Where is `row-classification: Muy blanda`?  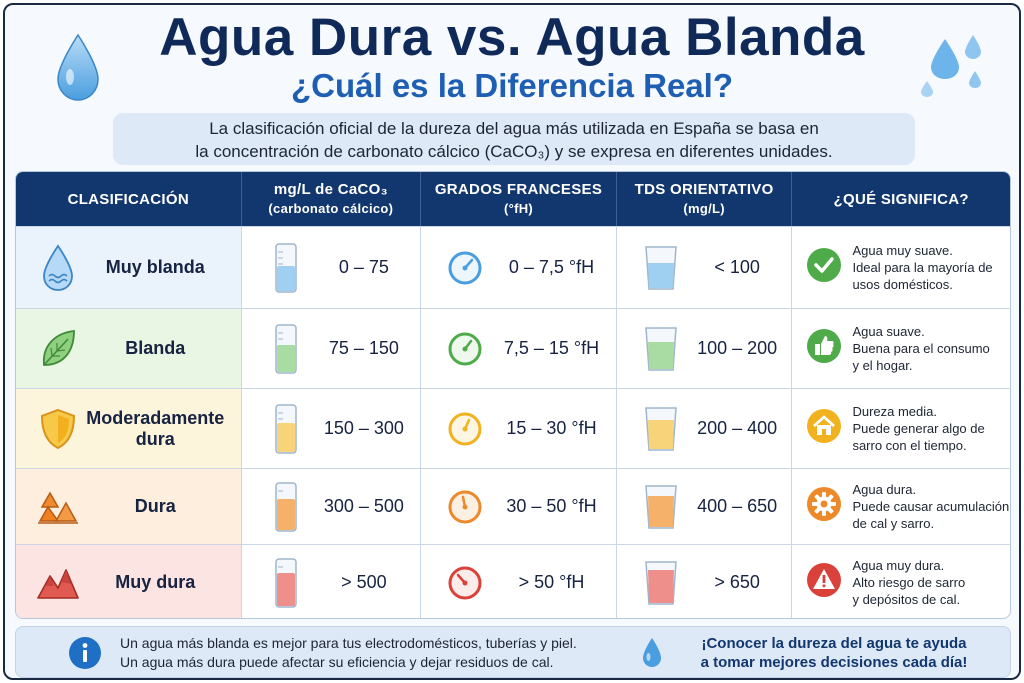 row-classification: Muy blanda is located at coordinates (129, 267).